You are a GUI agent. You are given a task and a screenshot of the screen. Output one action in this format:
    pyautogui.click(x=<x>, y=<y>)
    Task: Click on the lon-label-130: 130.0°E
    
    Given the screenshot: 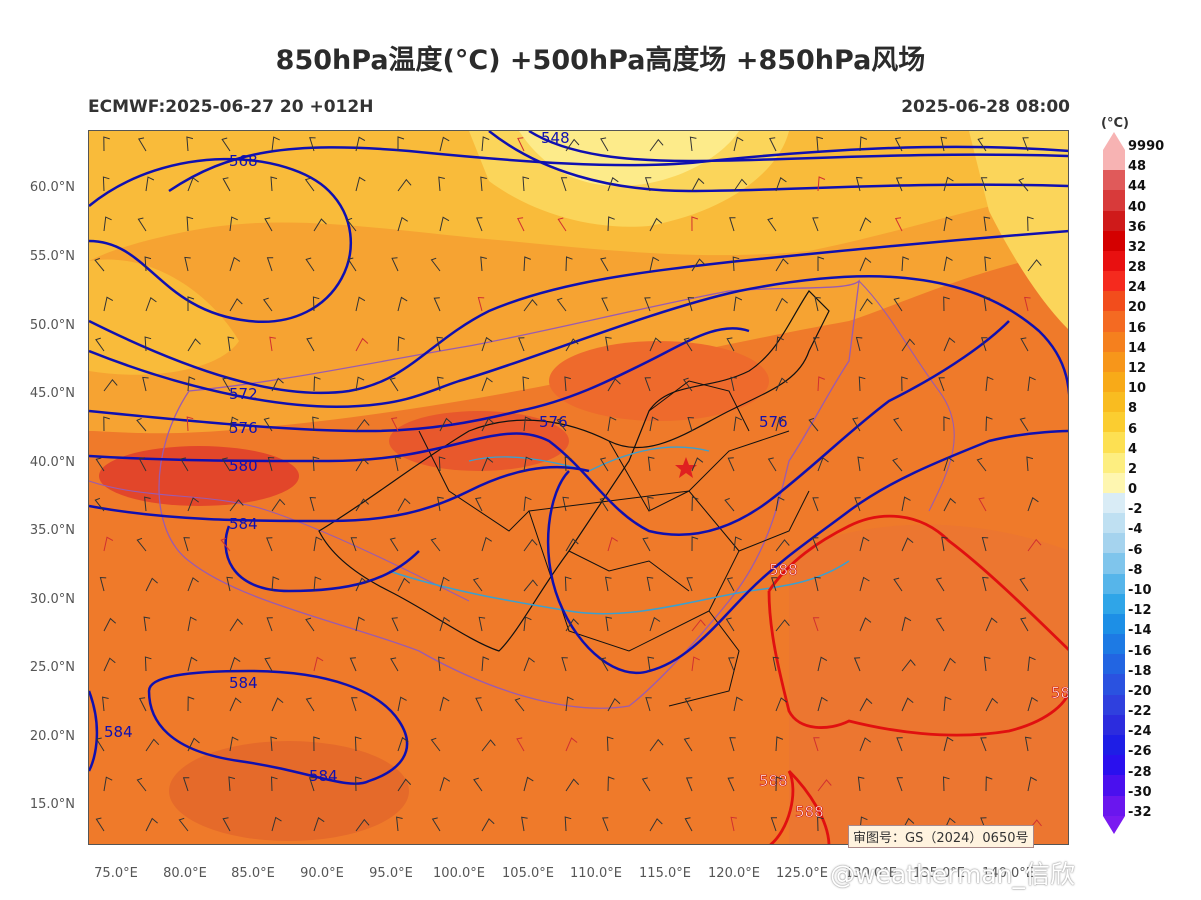 What is the action you would take?
    pyautogui.click(x=871, y=873)
    